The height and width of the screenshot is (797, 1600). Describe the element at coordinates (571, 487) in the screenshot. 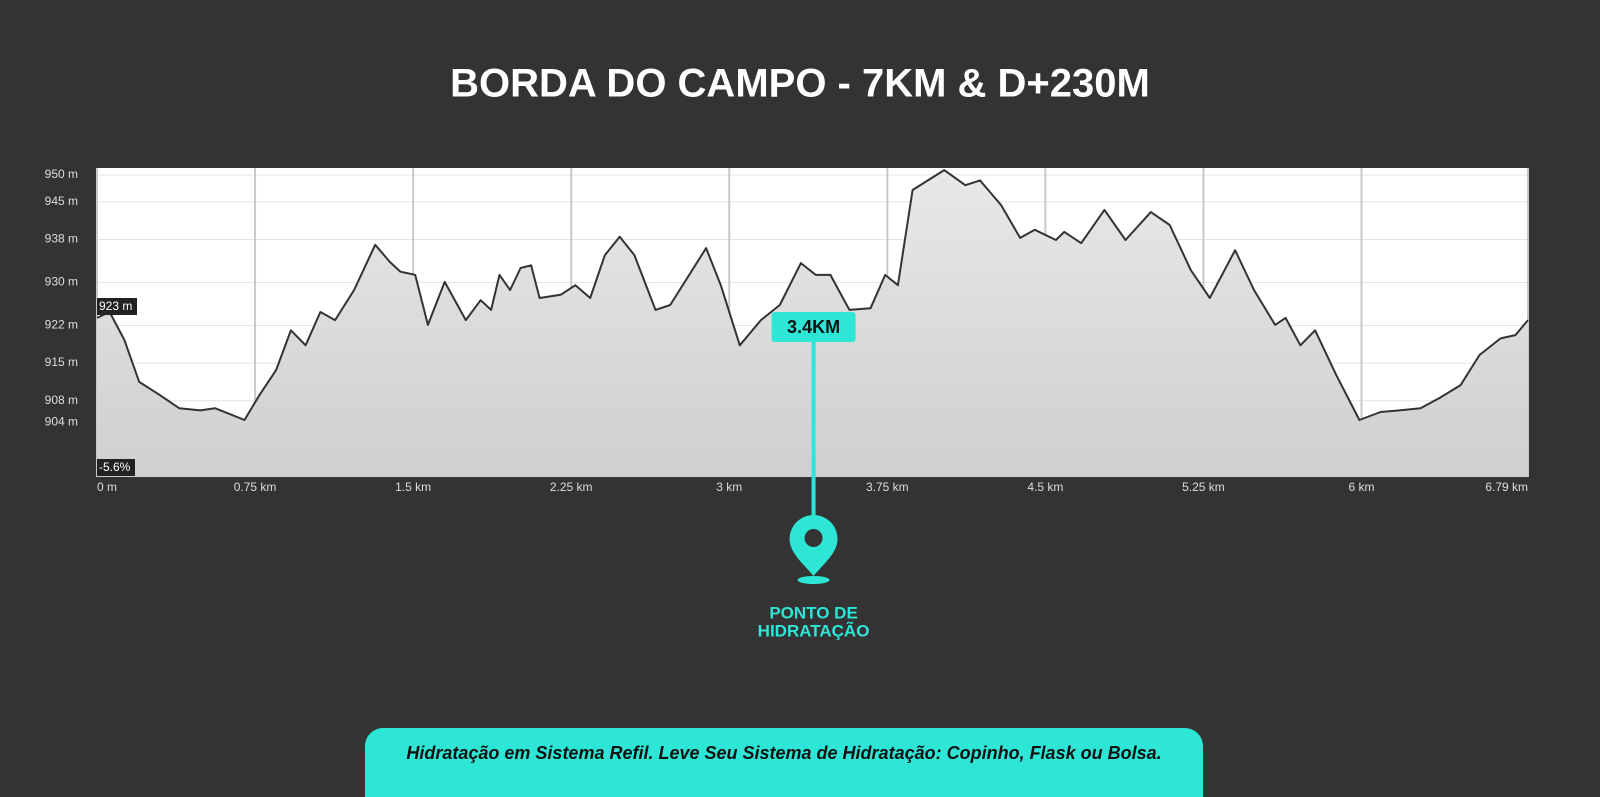

I see `x-tick-label: 2.25 km` at that location.